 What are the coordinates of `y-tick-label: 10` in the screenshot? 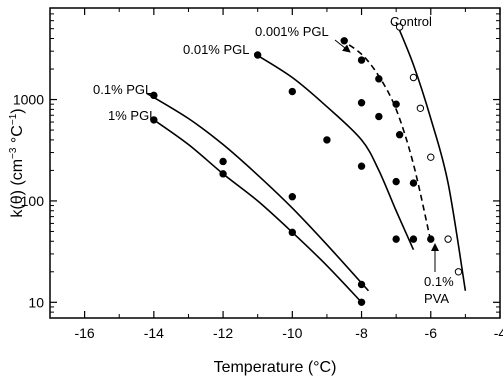 It's located at (36, 302).